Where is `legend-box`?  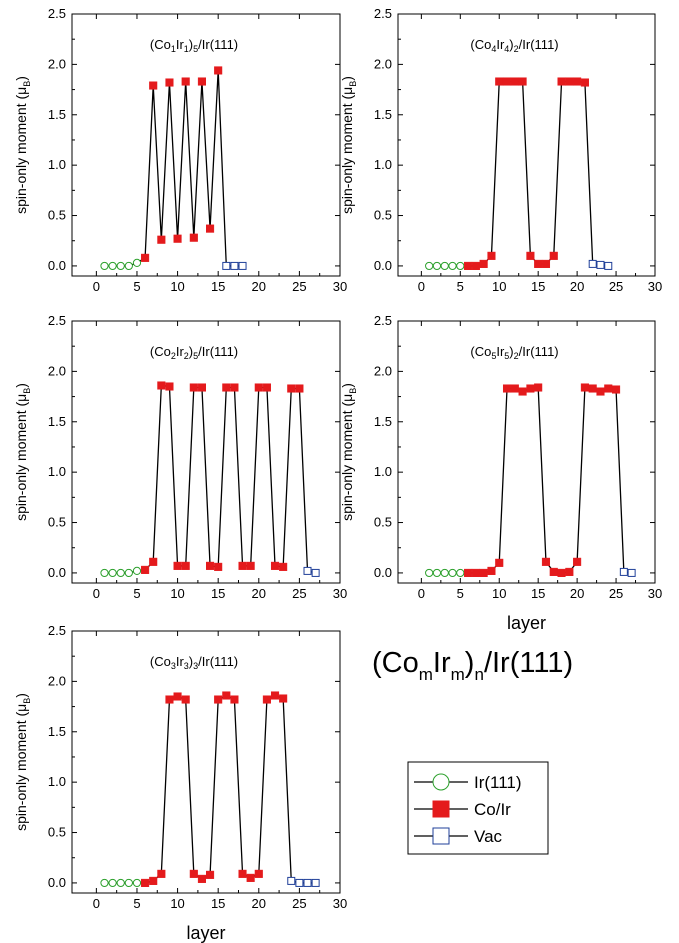 legend-box is located at coordinates (478, 808).